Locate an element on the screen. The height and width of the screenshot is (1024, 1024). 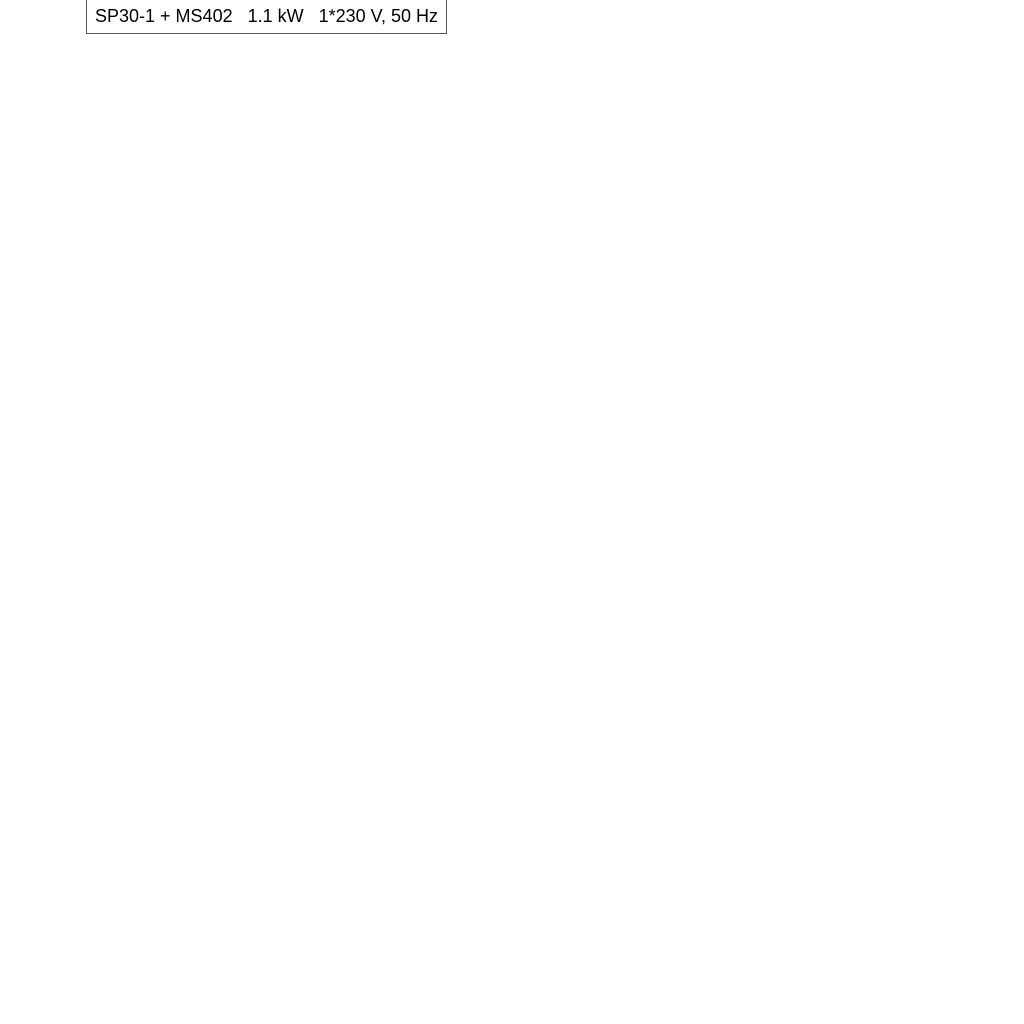
series-line-n is located at coordinates (482, 635).